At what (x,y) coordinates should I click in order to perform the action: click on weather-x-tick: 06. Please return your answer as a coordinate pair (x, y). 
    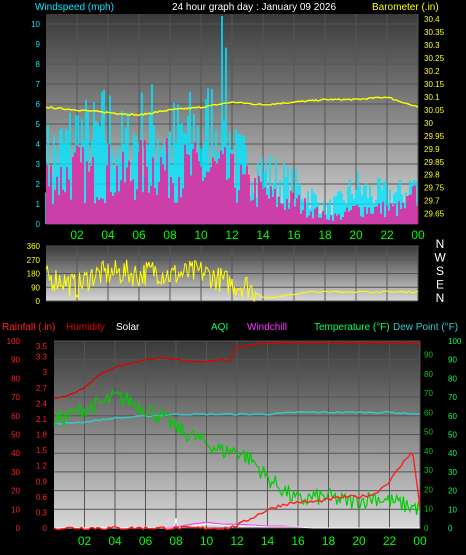
    Looking at the image, I should click on (146, 541).